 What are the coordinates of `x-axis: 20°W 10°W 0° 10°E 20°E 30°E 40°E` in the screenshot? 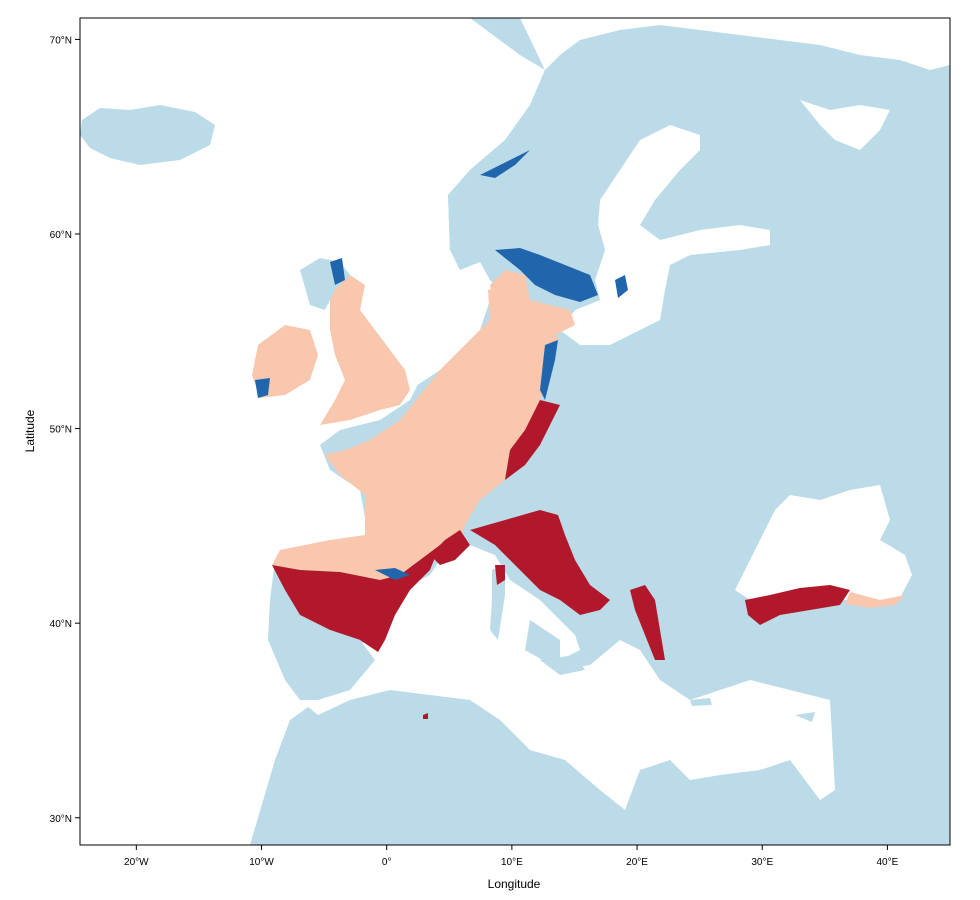 It's located at (511, 856).